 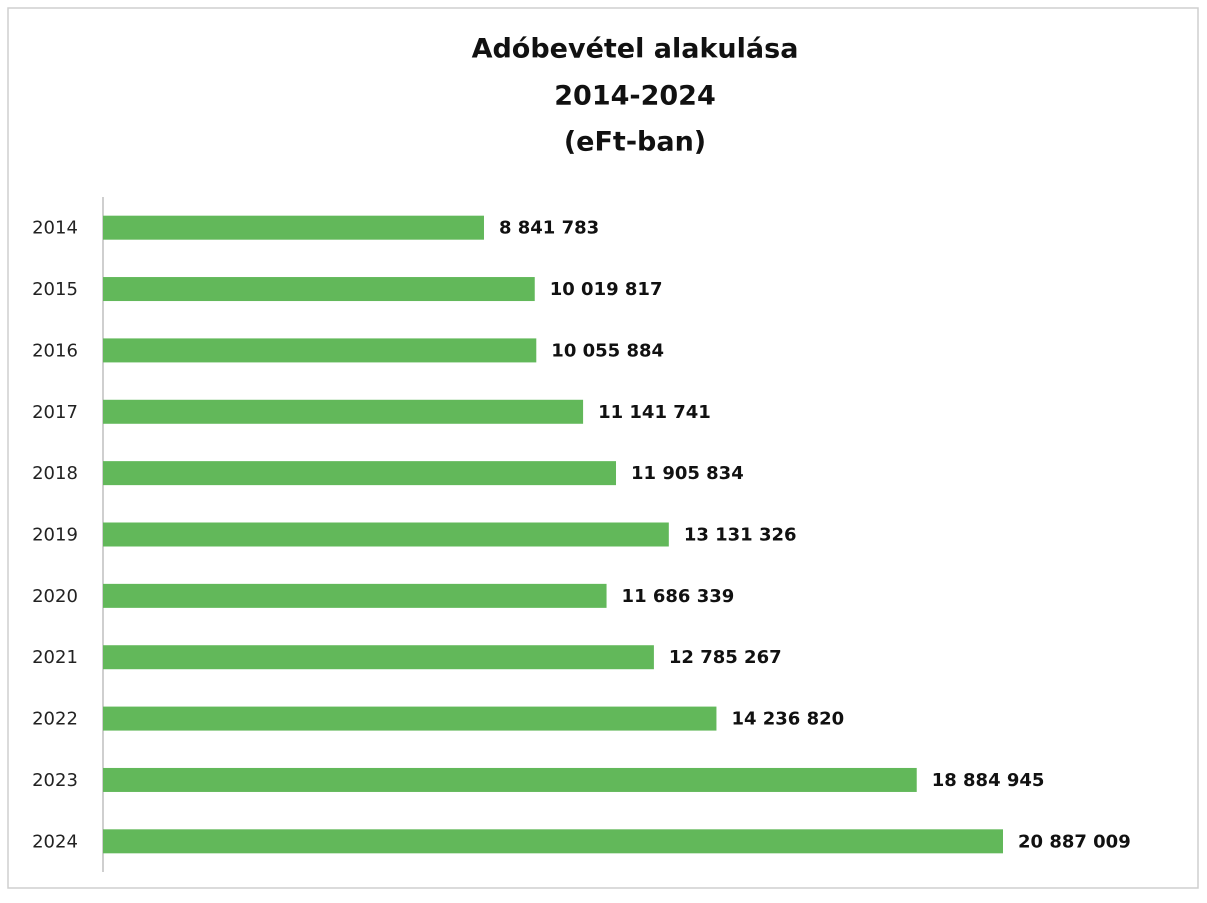 What do you see at coordinates (678, 596) in the screenshot?
I see `value-label: 11 686 339` at bounding box center [678, 596].